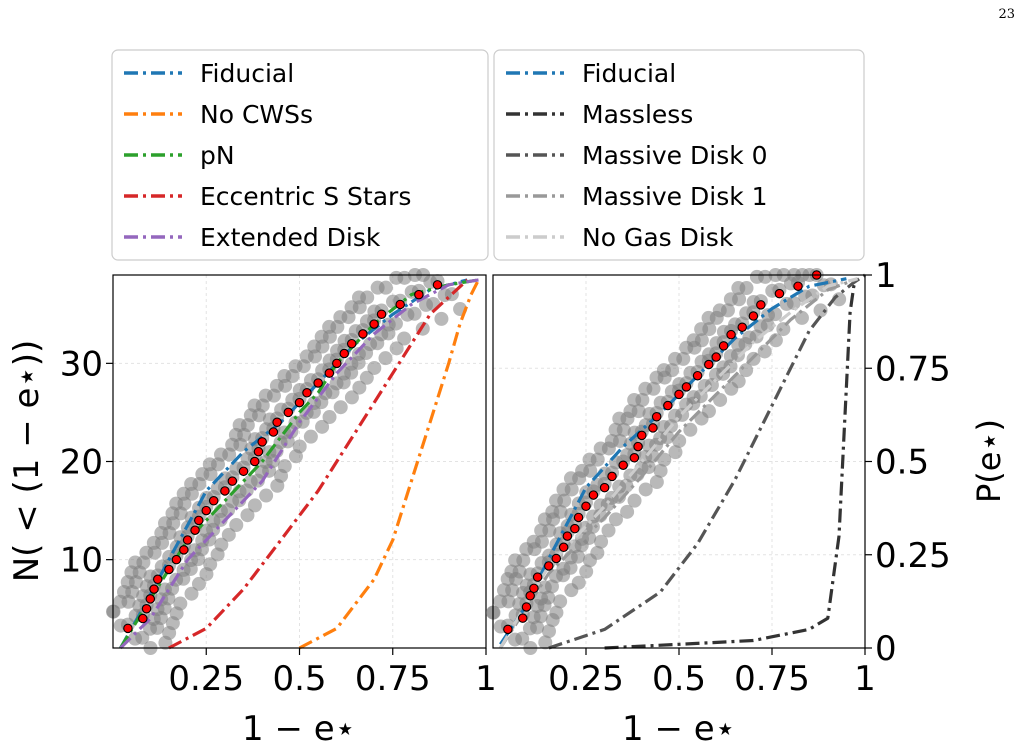 This screenshot has width=1025, height=748. What do you see at coordinates (679, 728) in the screenshot?
I see `right-xlabel: 1 − e⋆` at bounding box center [679, 728].